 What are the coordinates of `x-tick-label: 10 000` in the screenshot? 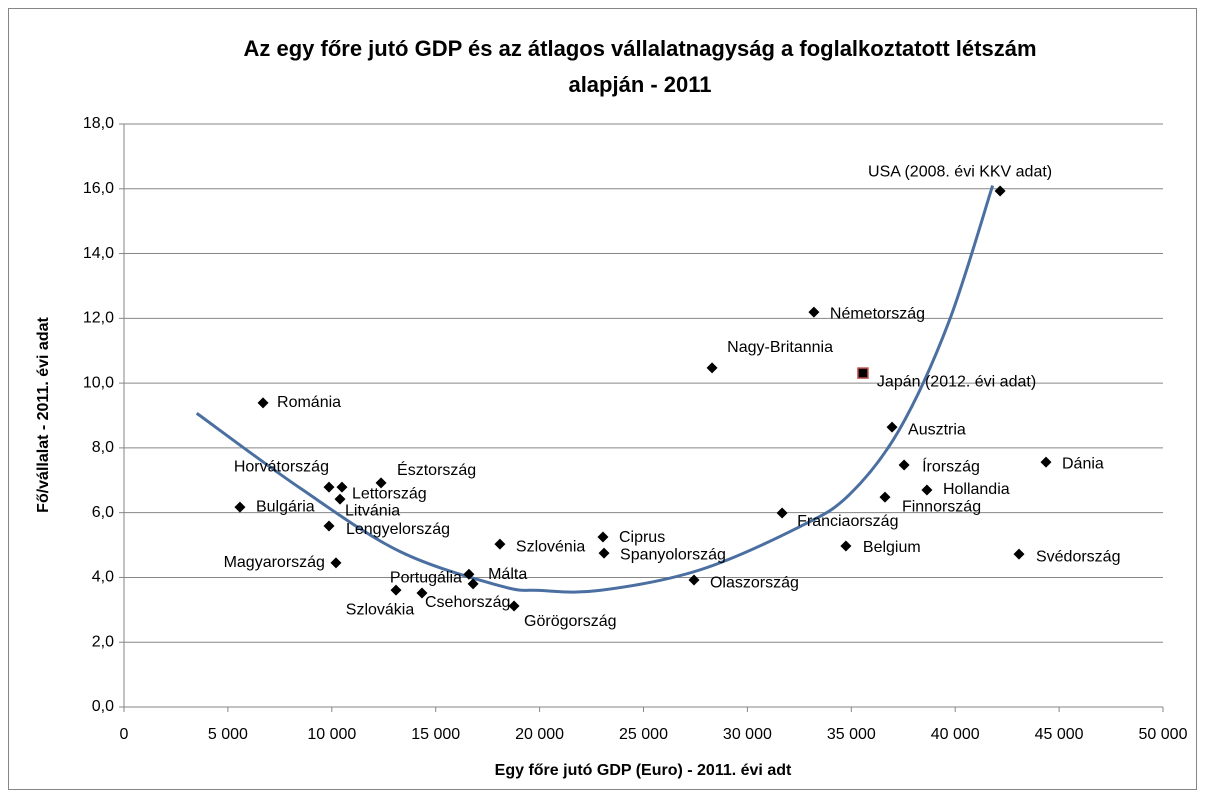 It's located at (331, 734).